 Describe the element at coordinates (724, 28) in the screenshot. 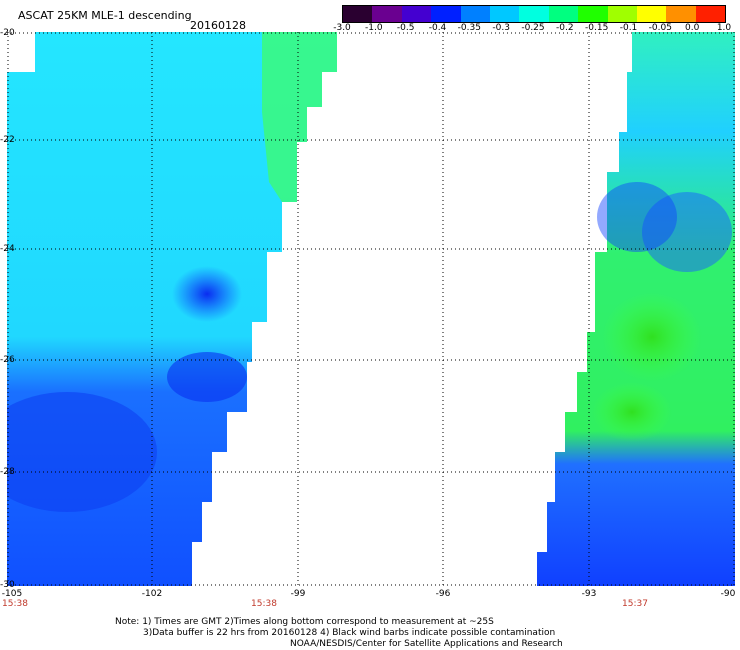

I see `color-scale-tick-label: 1.0` at that location.